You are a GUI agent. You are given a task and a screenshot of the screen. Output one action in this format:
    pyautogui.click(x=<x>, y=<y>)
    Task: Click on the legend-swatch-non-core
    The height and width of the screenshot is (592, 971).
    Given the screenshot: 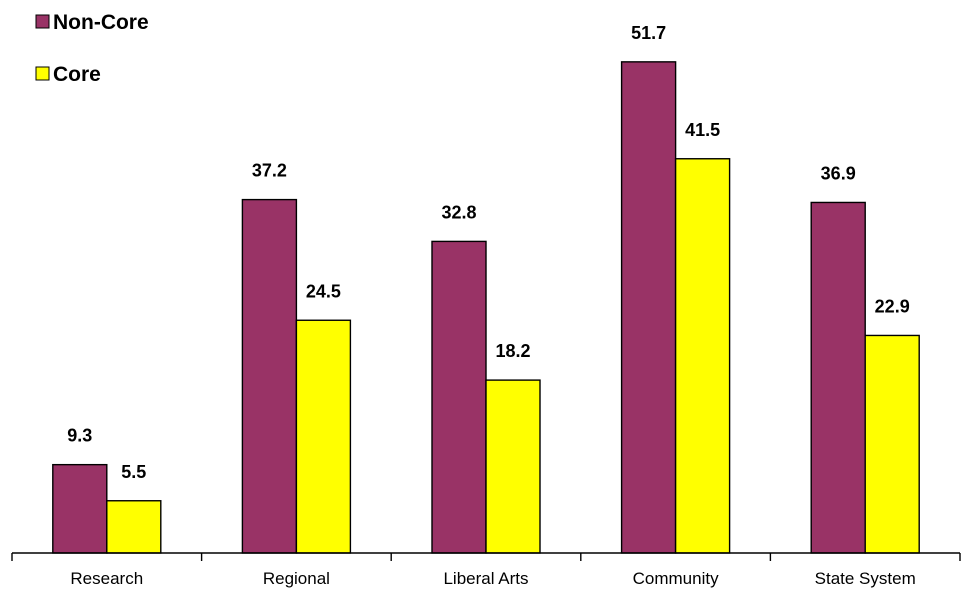 What is the action you would take?
    pyautogui.click(x=42, y=21)
    